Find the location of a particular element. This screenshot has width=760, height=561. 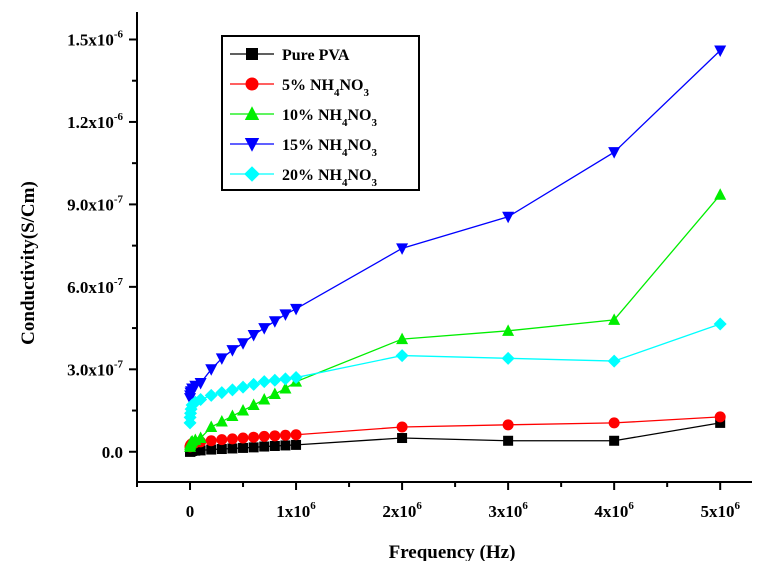

legend-label: 15% NH4NO3 is located at coordinates (330, 148).